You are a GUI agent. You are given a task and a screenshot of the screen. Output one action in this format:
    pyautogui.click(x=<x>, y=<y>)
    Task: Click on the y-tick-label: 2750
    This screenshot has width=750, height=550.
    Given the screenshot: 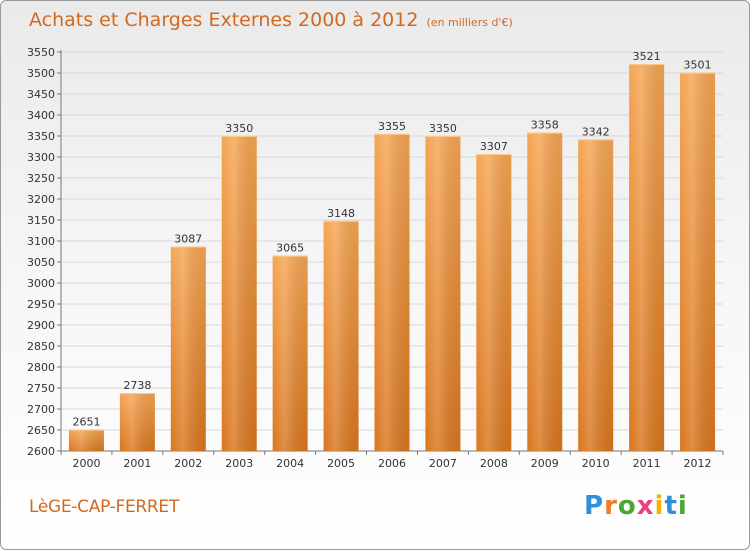 What is the action you would take?
    pyautogui.click(x=41, y=388)
    